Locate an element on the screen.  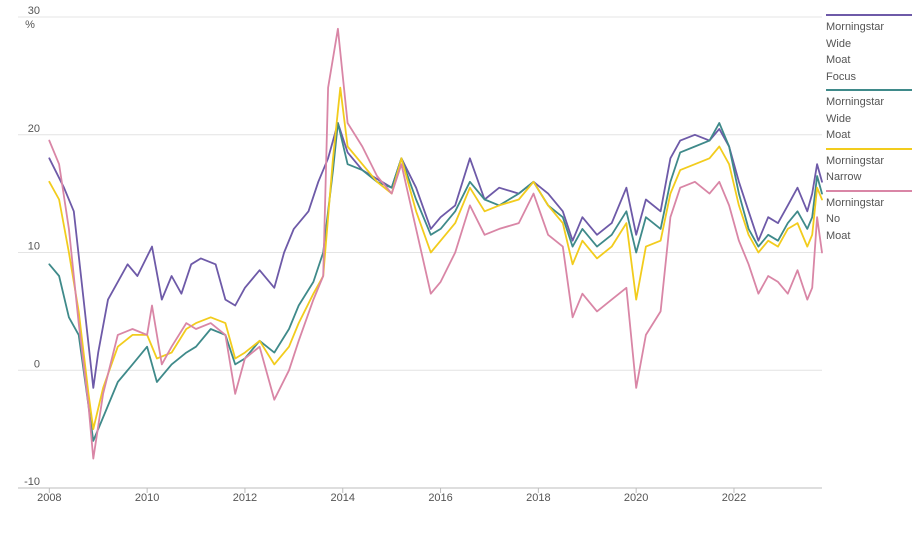
x-tick-label: 2012 is located at coordinates (245, 498).